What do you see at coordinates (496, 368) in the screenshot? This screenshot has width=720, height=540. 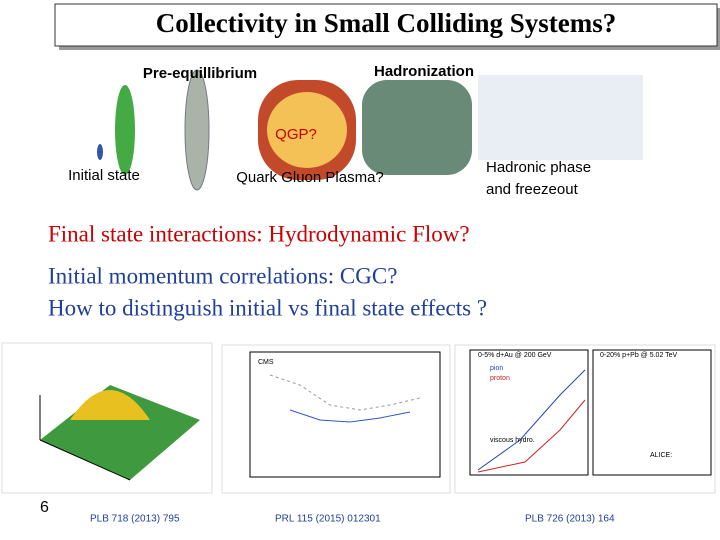 I see `figure-text: pion` at bounding box center [496, 368].